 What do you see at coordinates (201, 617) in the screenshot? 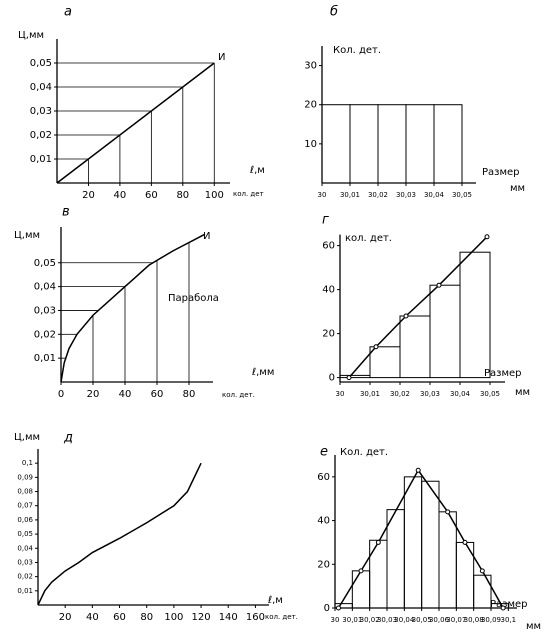
I see `x-tick-label: 120` at bounding box center [201, 617].